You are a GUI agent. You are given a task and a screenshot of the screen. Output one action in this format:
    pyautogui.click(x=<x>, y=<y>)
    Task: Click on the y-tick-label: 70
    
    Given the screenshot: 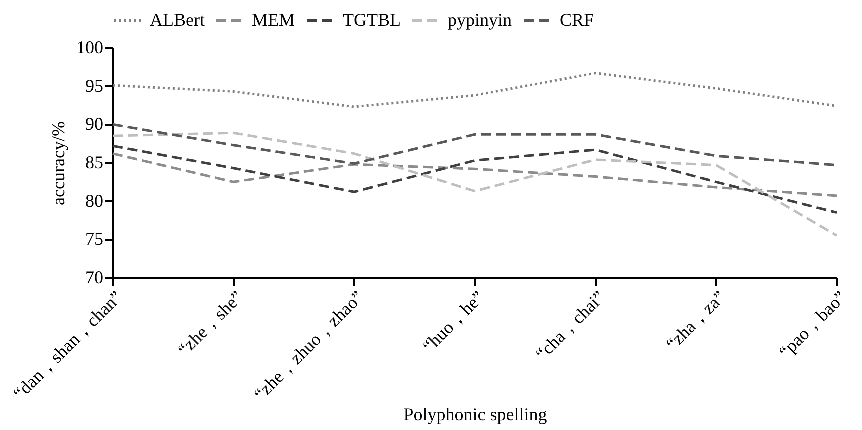 What is the action you would take?
    pyautogui.click(x=95, y=278)
    